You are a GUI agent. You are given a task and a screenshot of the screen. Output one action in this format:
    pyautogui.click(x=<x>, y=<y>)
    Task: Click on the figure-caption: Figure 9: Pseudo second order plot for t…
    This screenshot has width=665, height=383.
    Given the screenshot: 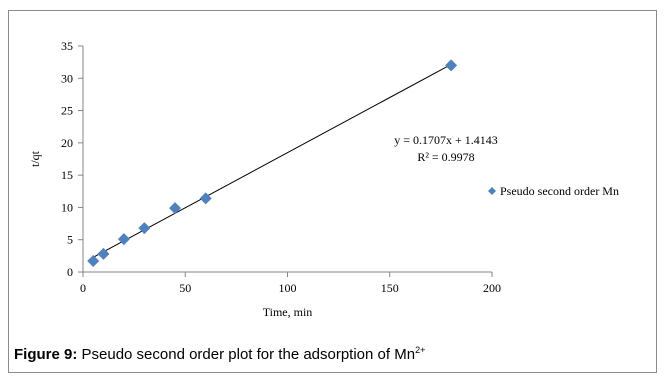 What is the action you would take?
    pyautogui.click(x=332, y=354)
    